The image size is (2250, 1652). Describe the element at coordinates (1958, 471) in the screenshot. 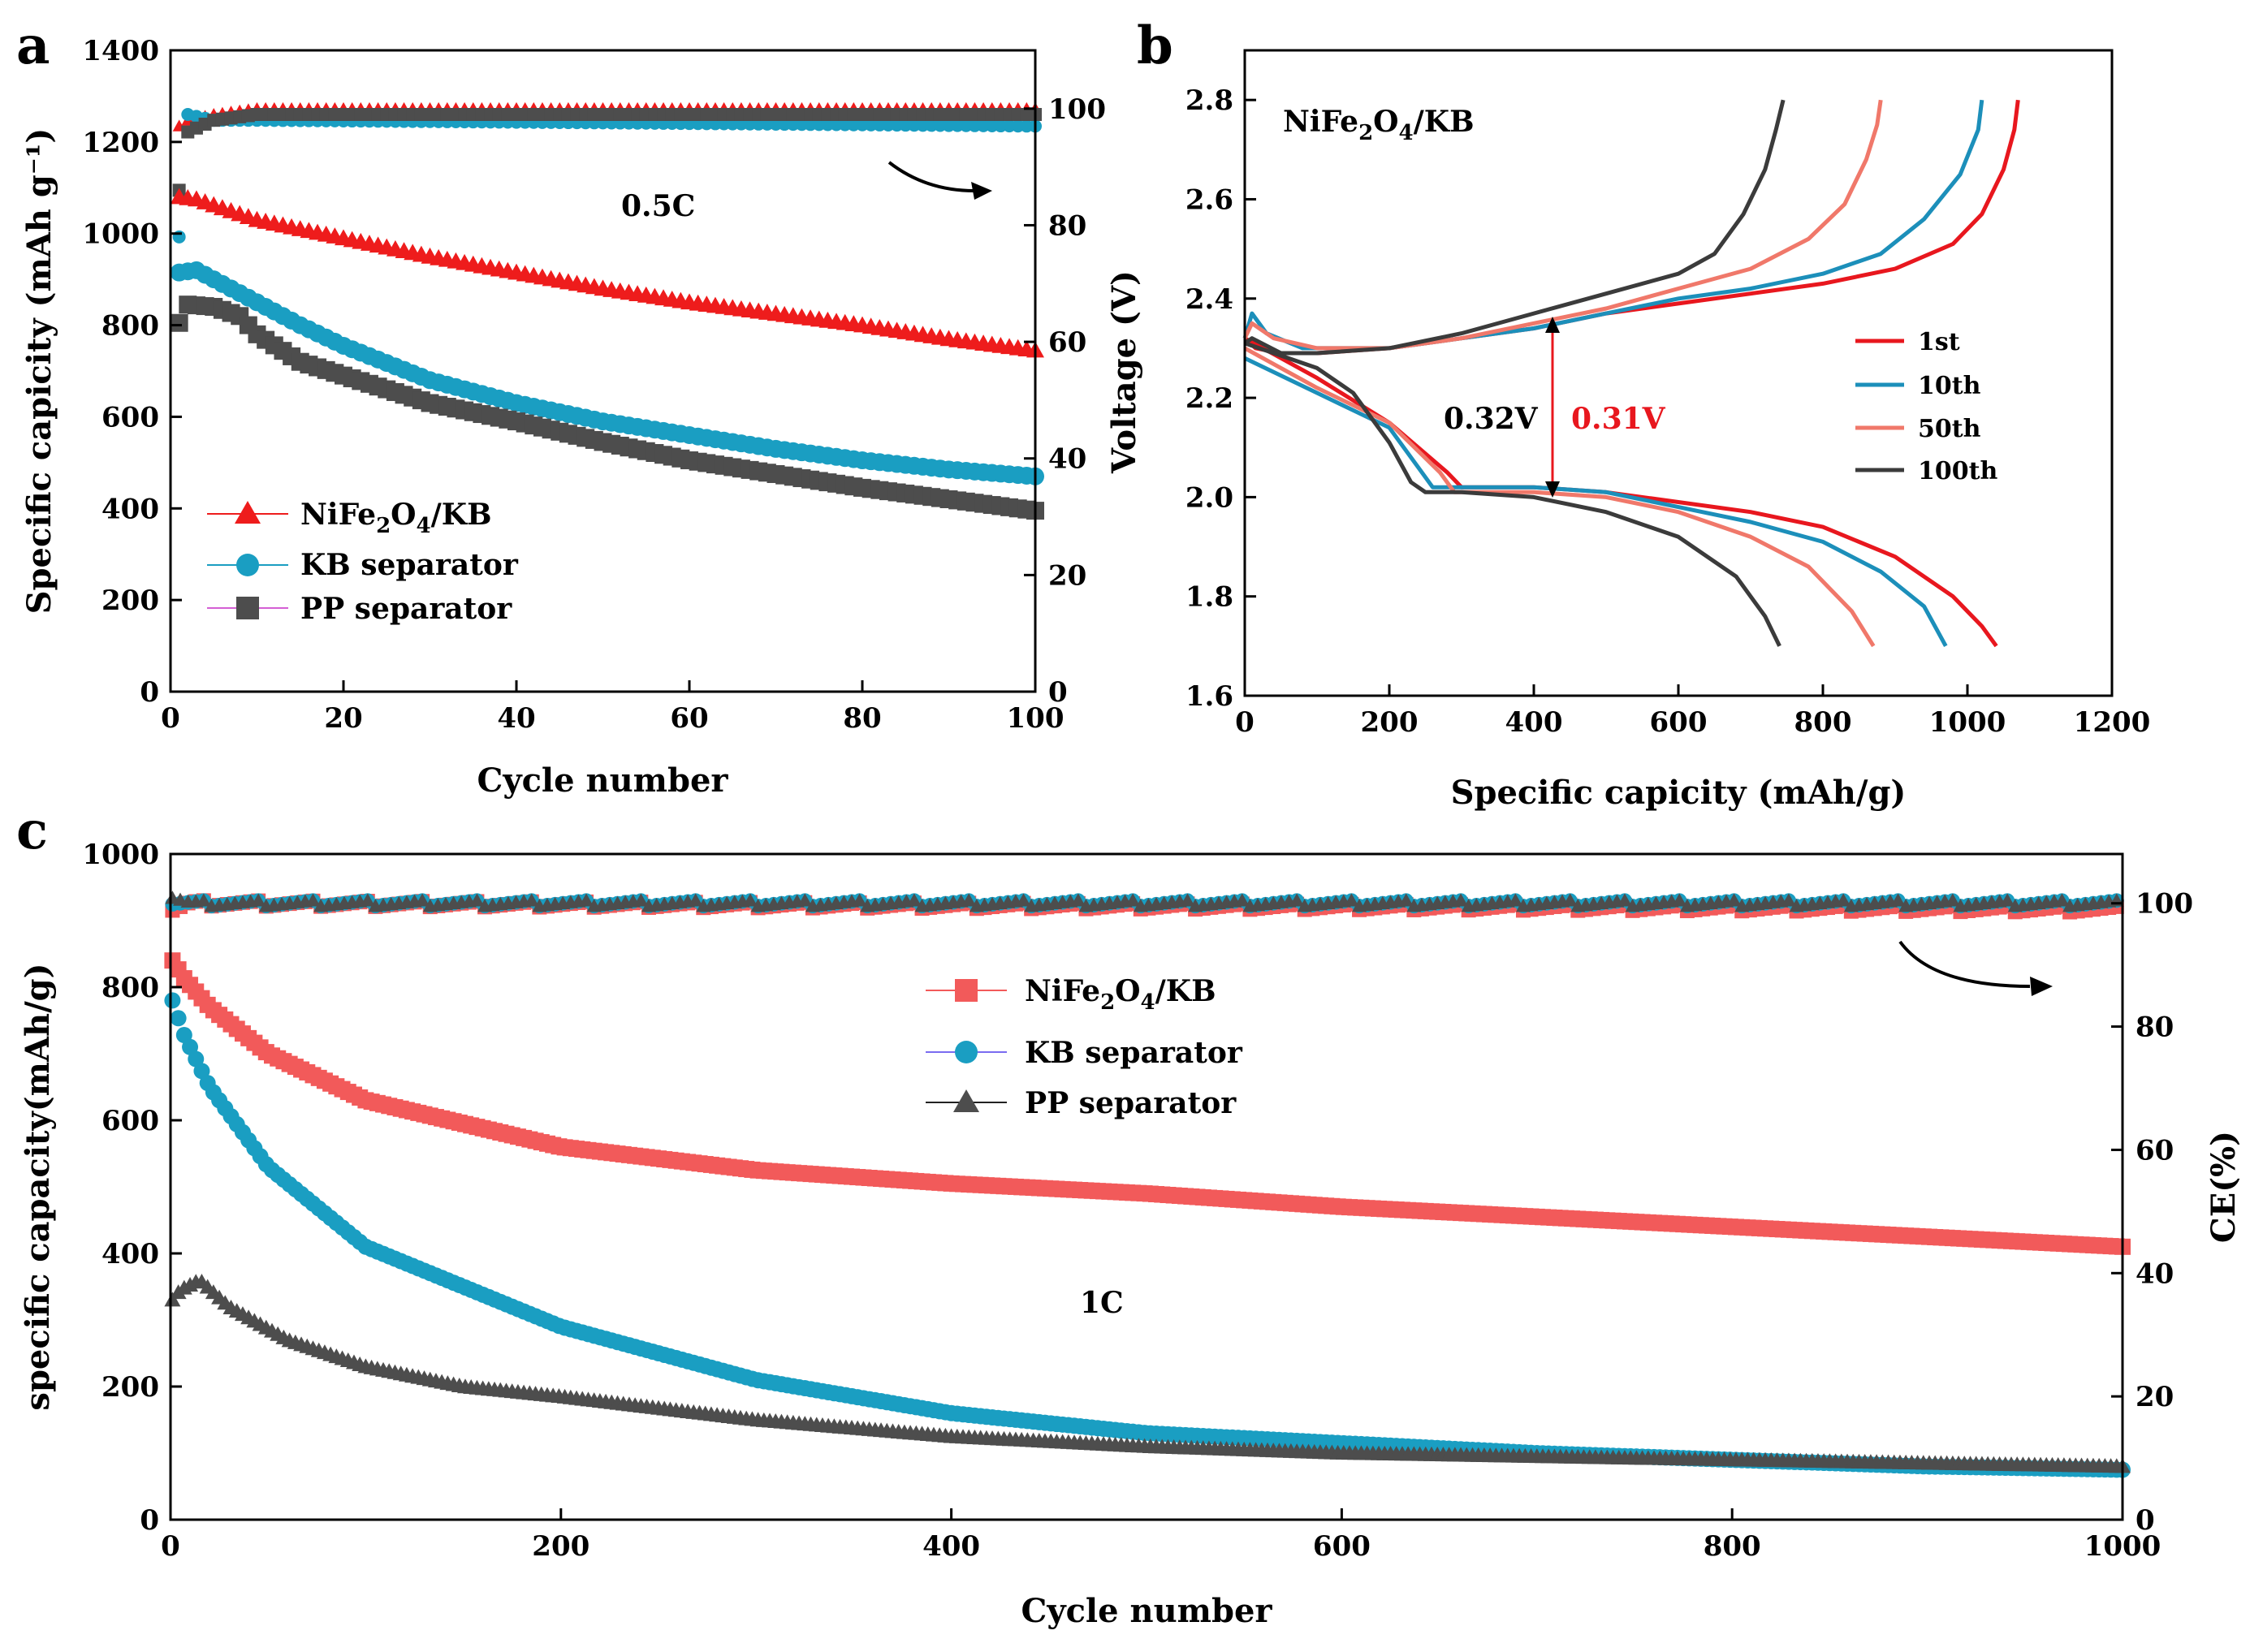

I see `legend-b-label-4: 100th` at that location.